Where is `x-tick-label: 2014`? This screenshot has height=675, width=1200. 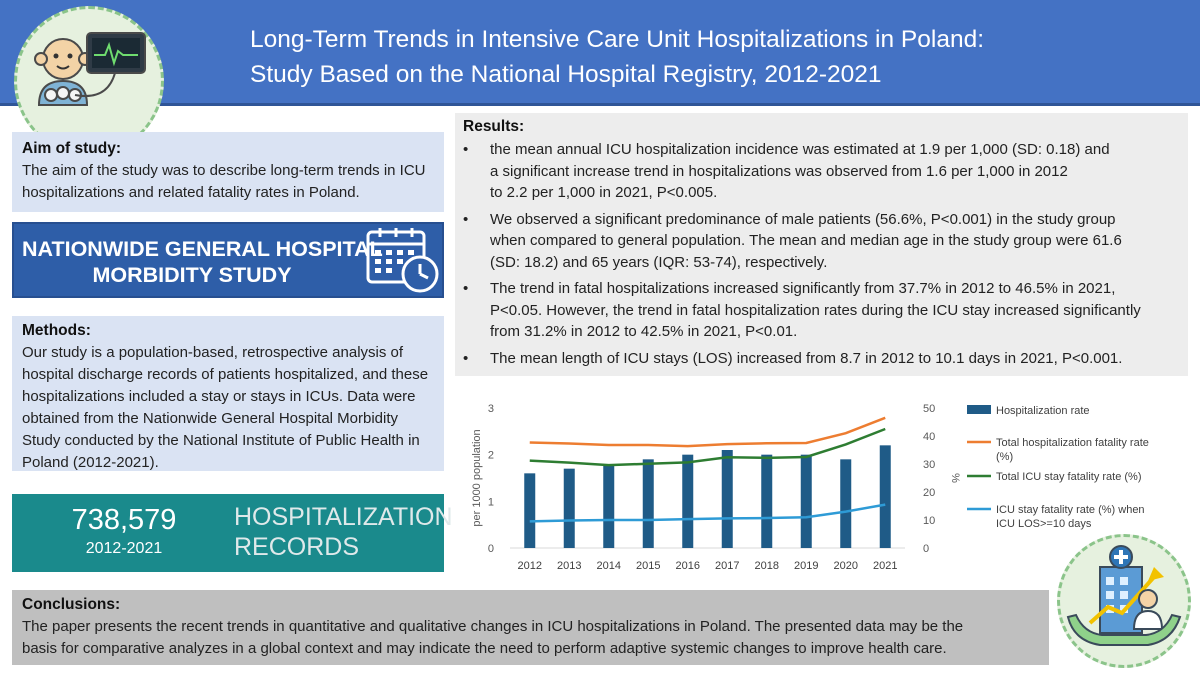 x-tick-label: 2014 is located at coordinates (609, 566).